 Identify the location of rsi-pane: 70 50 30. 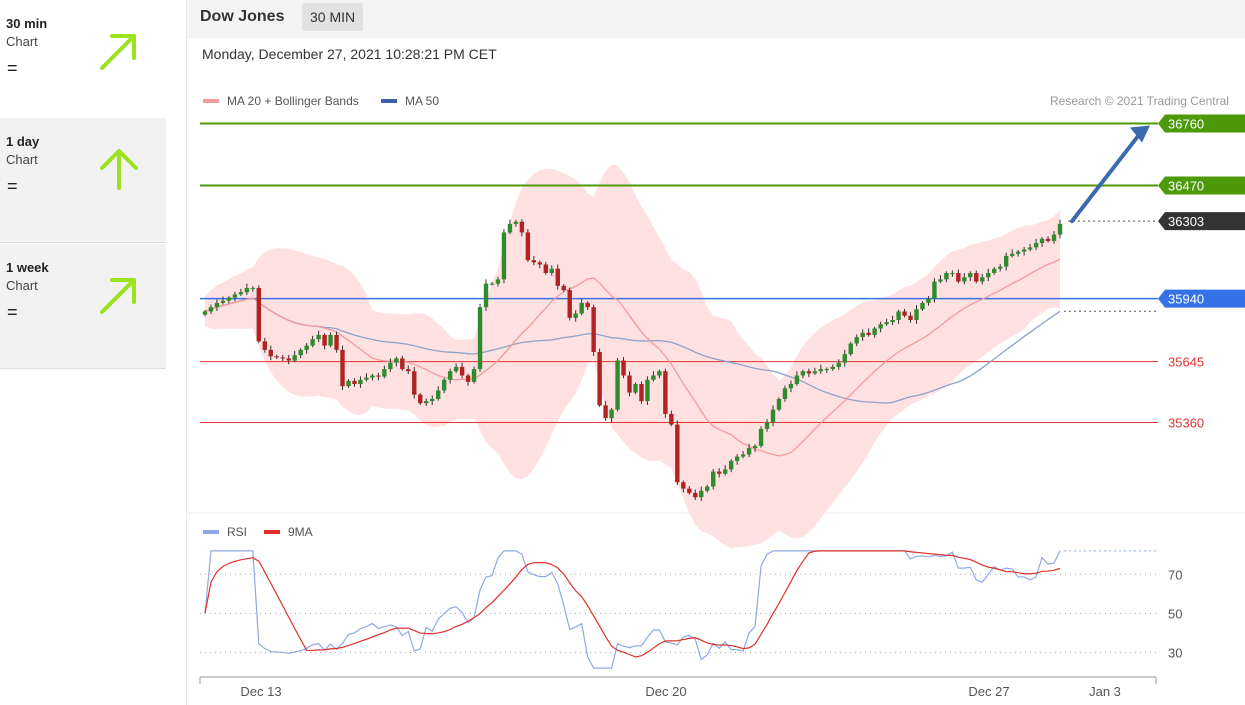
(691, 609).